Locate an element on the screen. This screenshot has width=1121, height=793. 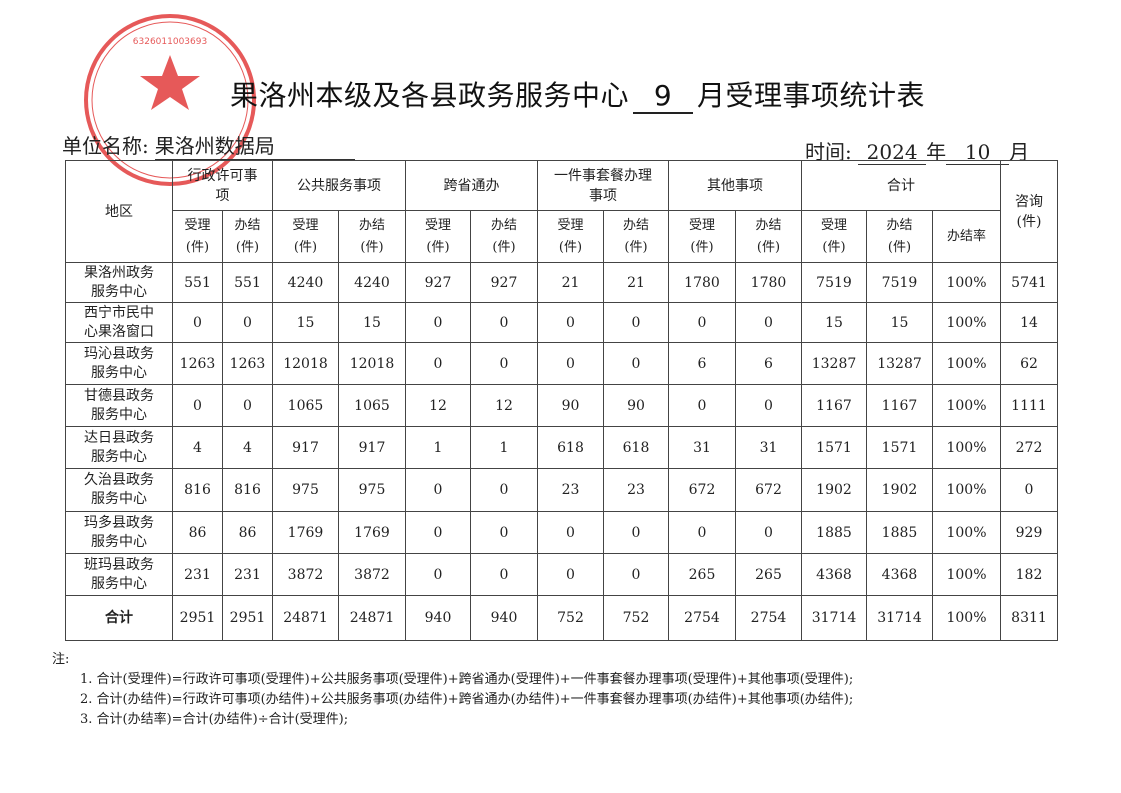
page-title: 果洛州本级及各县政务服务中心 9 月受理事项统计表 is located at coordinates (577, 94).